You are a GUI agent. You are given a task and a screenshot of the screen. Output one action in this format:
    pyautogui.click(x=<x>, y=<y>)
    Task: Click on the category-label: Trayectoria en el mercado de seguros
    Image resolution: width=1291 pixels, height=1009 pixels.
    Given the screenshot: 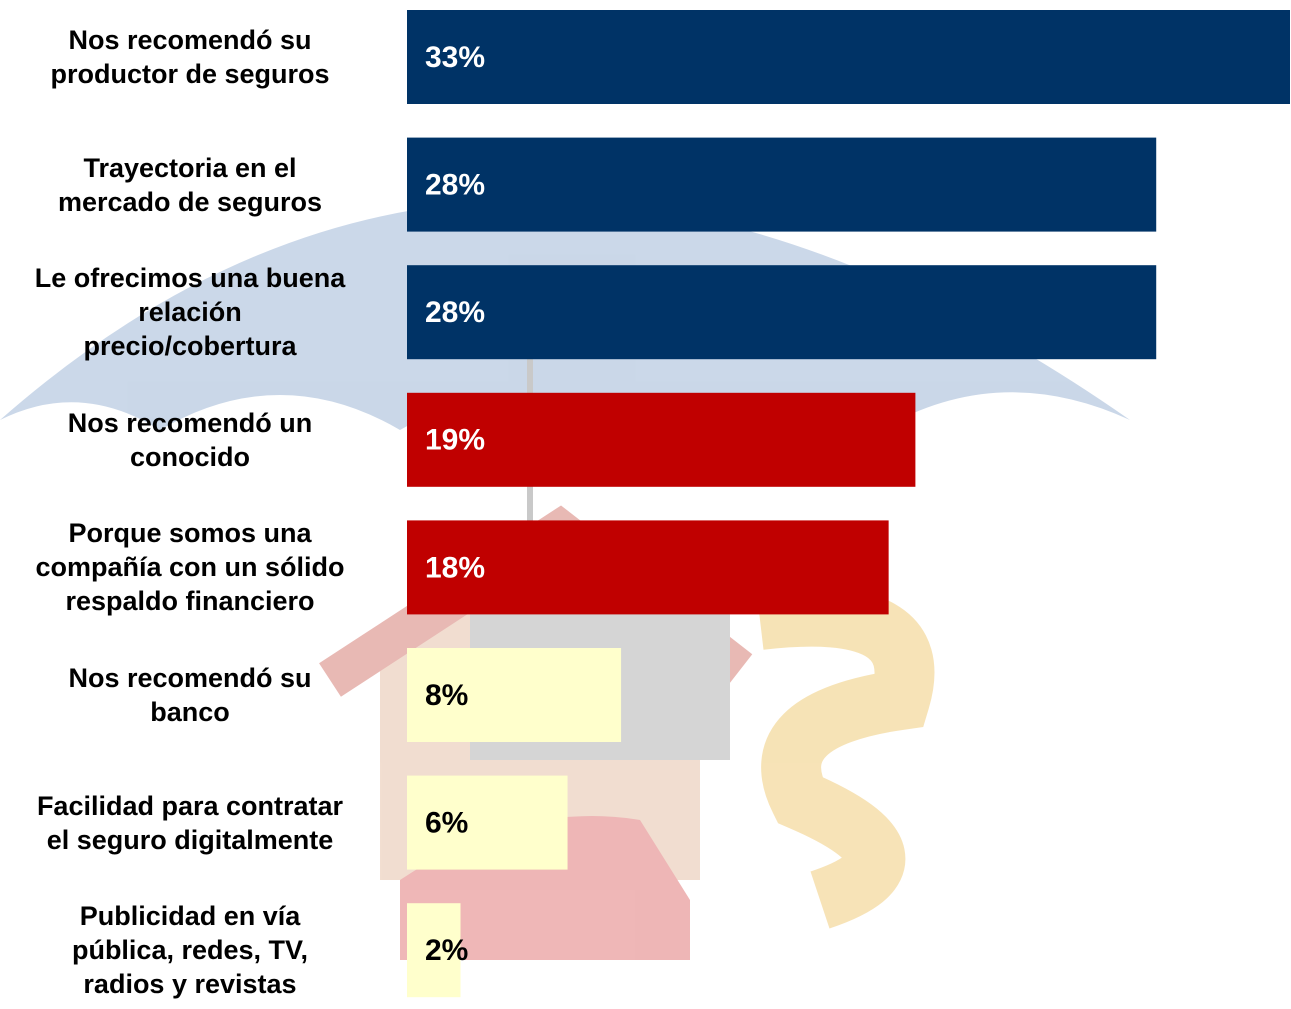 What is the action you would take?
    pyautogui.click(x=190, y=184)
    